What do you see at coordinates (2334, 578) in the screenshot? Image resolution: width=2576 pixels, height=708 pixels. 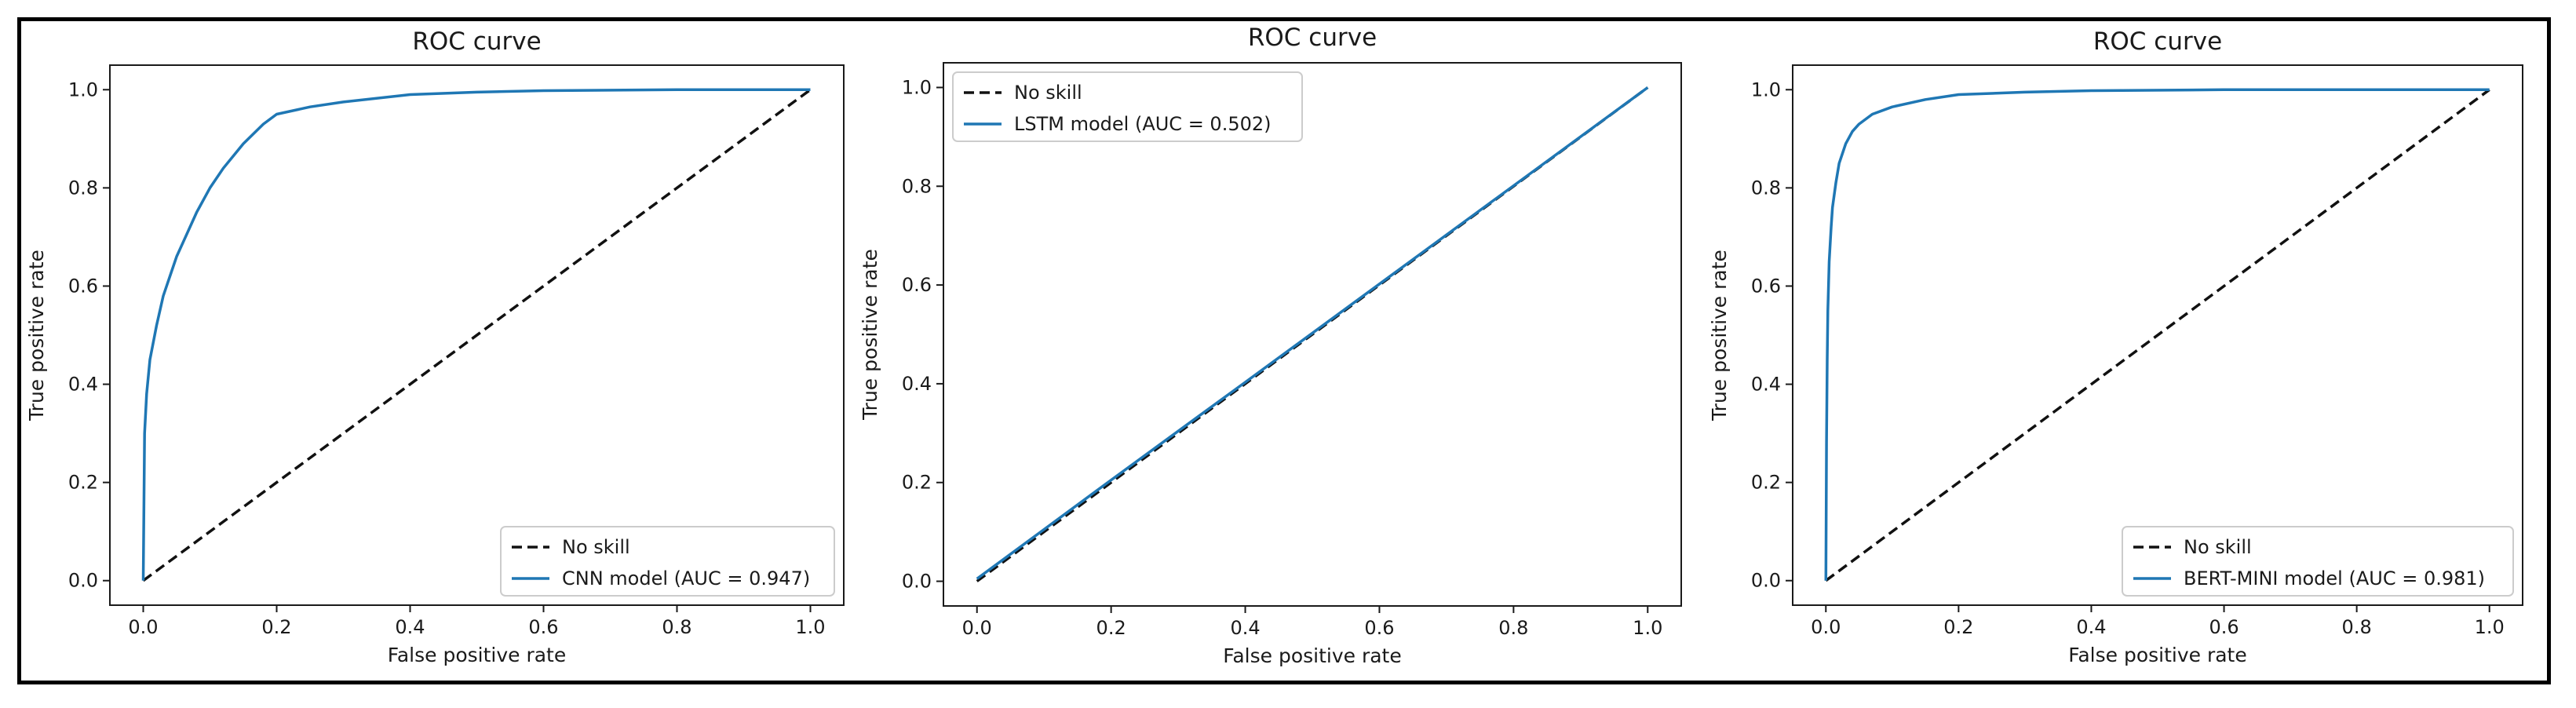 I see `legend-label: BERT-MINI model (AUC = 0.981)` at bounding box center [2334, 578].